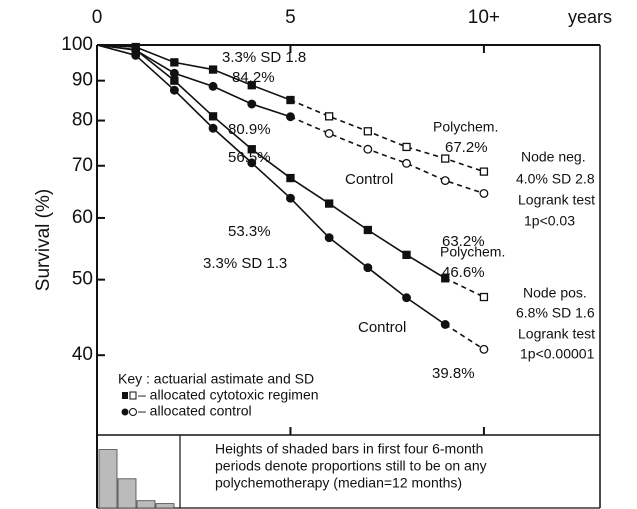 The width and height of the screenshot is (637, 509). I want to click on annotation: 46.6%, so click(463, 272).